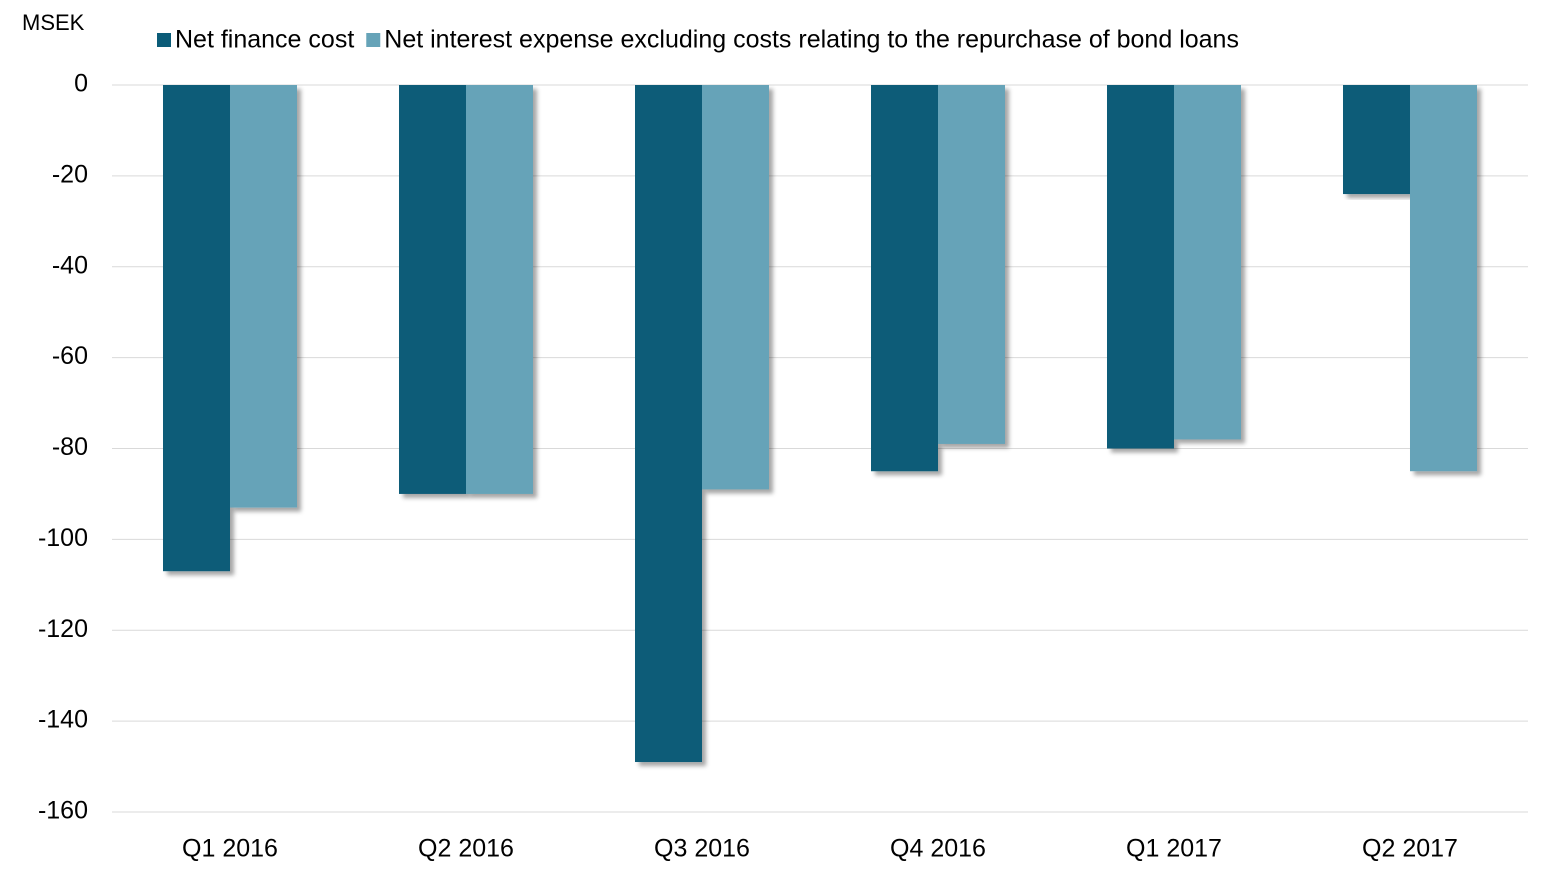 Image resolution: width=1548 pixels, height=870 pixels. What do you see at coordinates (70, 265) in the screenshot?
I see `y-tick-label: -40` at bounding box center [70, 265].